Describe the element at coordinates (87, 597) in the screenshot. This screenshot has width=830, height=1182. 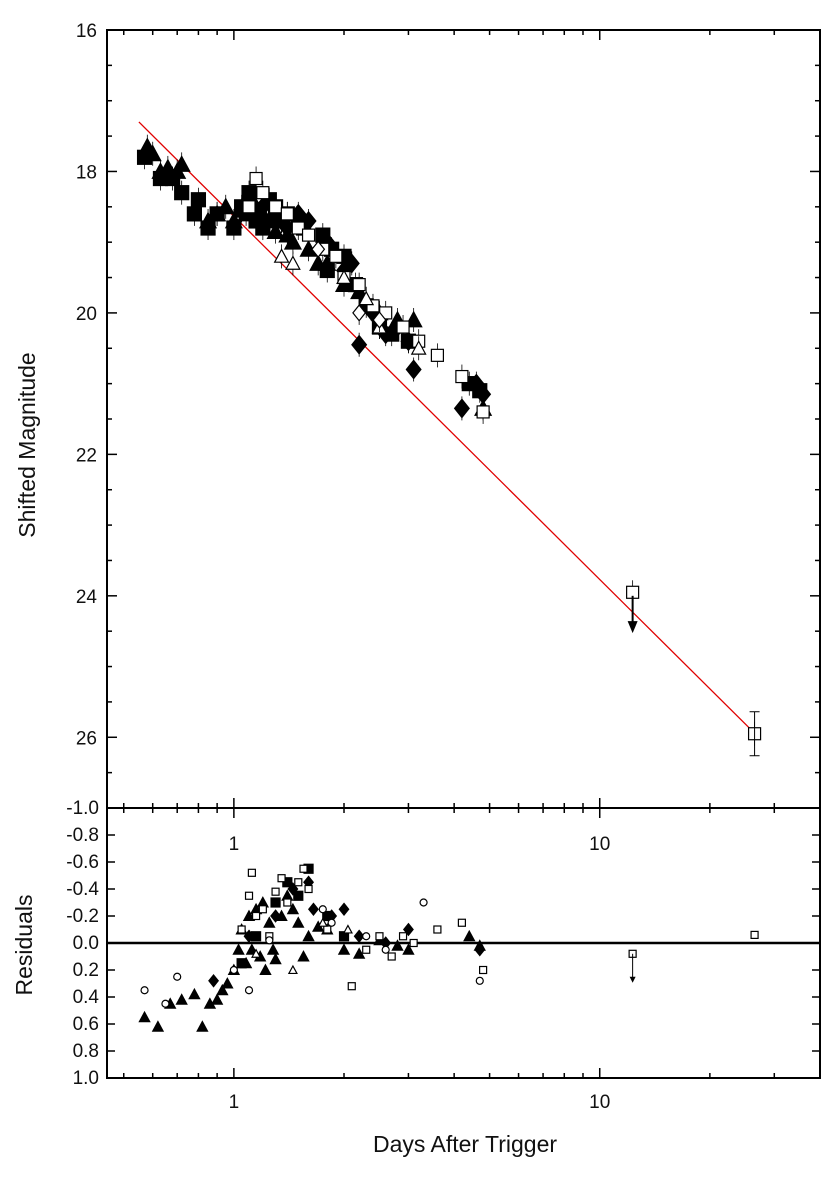
I see `top-y-tick-label: 24` at that location.